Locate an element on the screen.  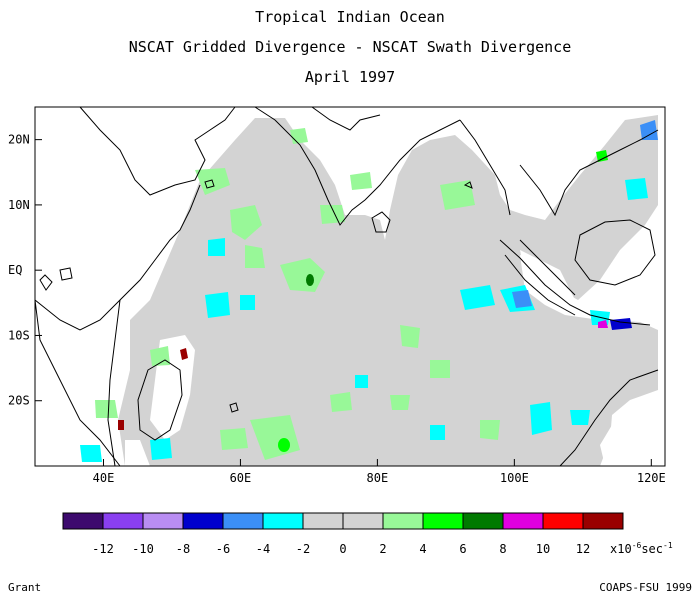
author-credit: Grant is located at coordinates (25, 587).